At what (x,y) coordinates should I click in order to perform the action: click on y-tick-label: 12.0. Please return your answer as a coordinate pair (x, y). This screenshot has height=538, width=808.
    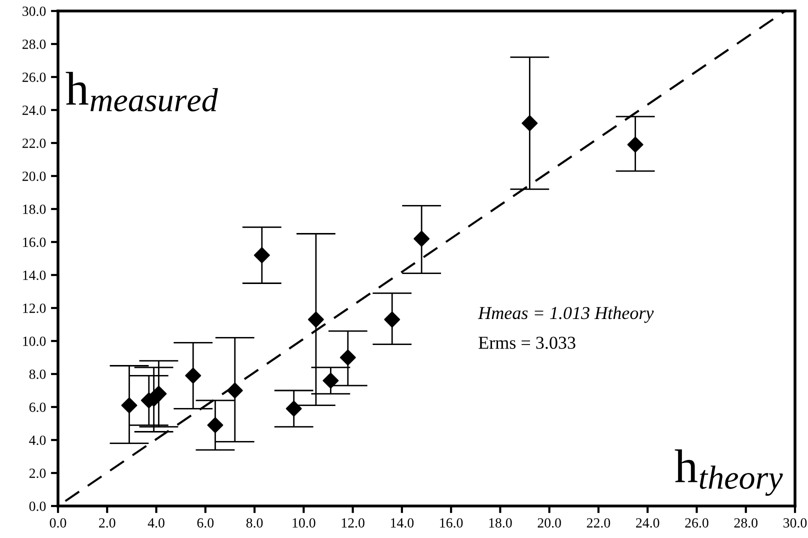
    Looking at the image, I should click on (34, 309).